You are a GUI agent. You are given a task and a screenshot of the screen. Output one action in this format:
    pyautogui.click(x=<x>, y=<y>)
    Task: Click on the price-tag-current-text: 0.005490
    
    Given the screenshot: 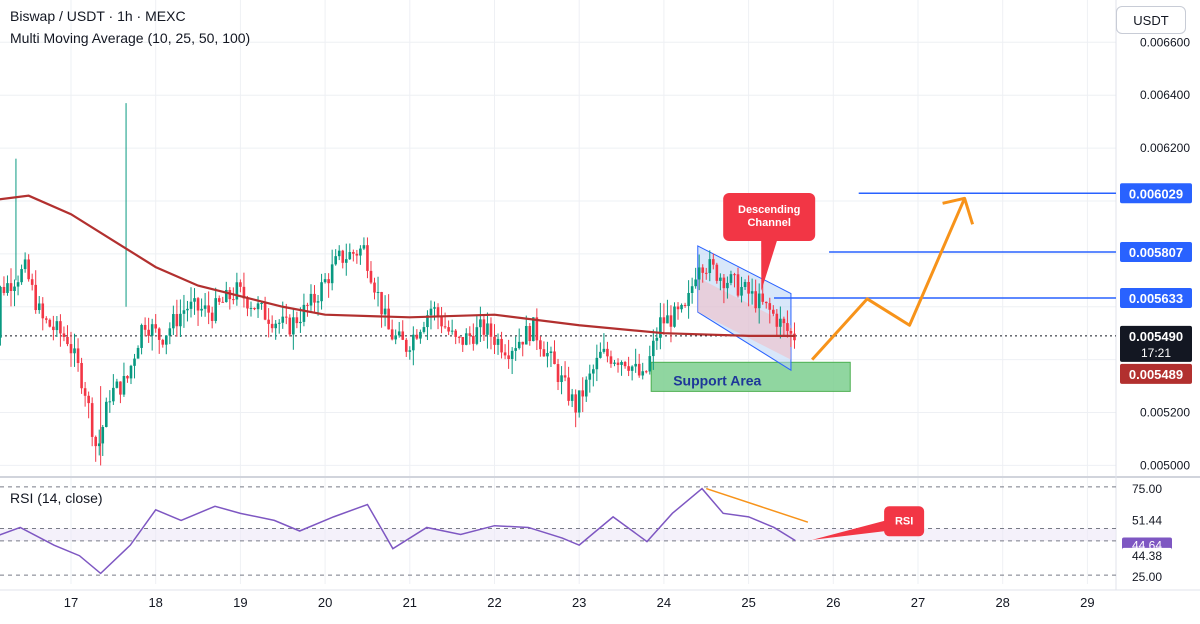 What is the action you would take?
    pyautogui.click(x=1156, y=336)
    